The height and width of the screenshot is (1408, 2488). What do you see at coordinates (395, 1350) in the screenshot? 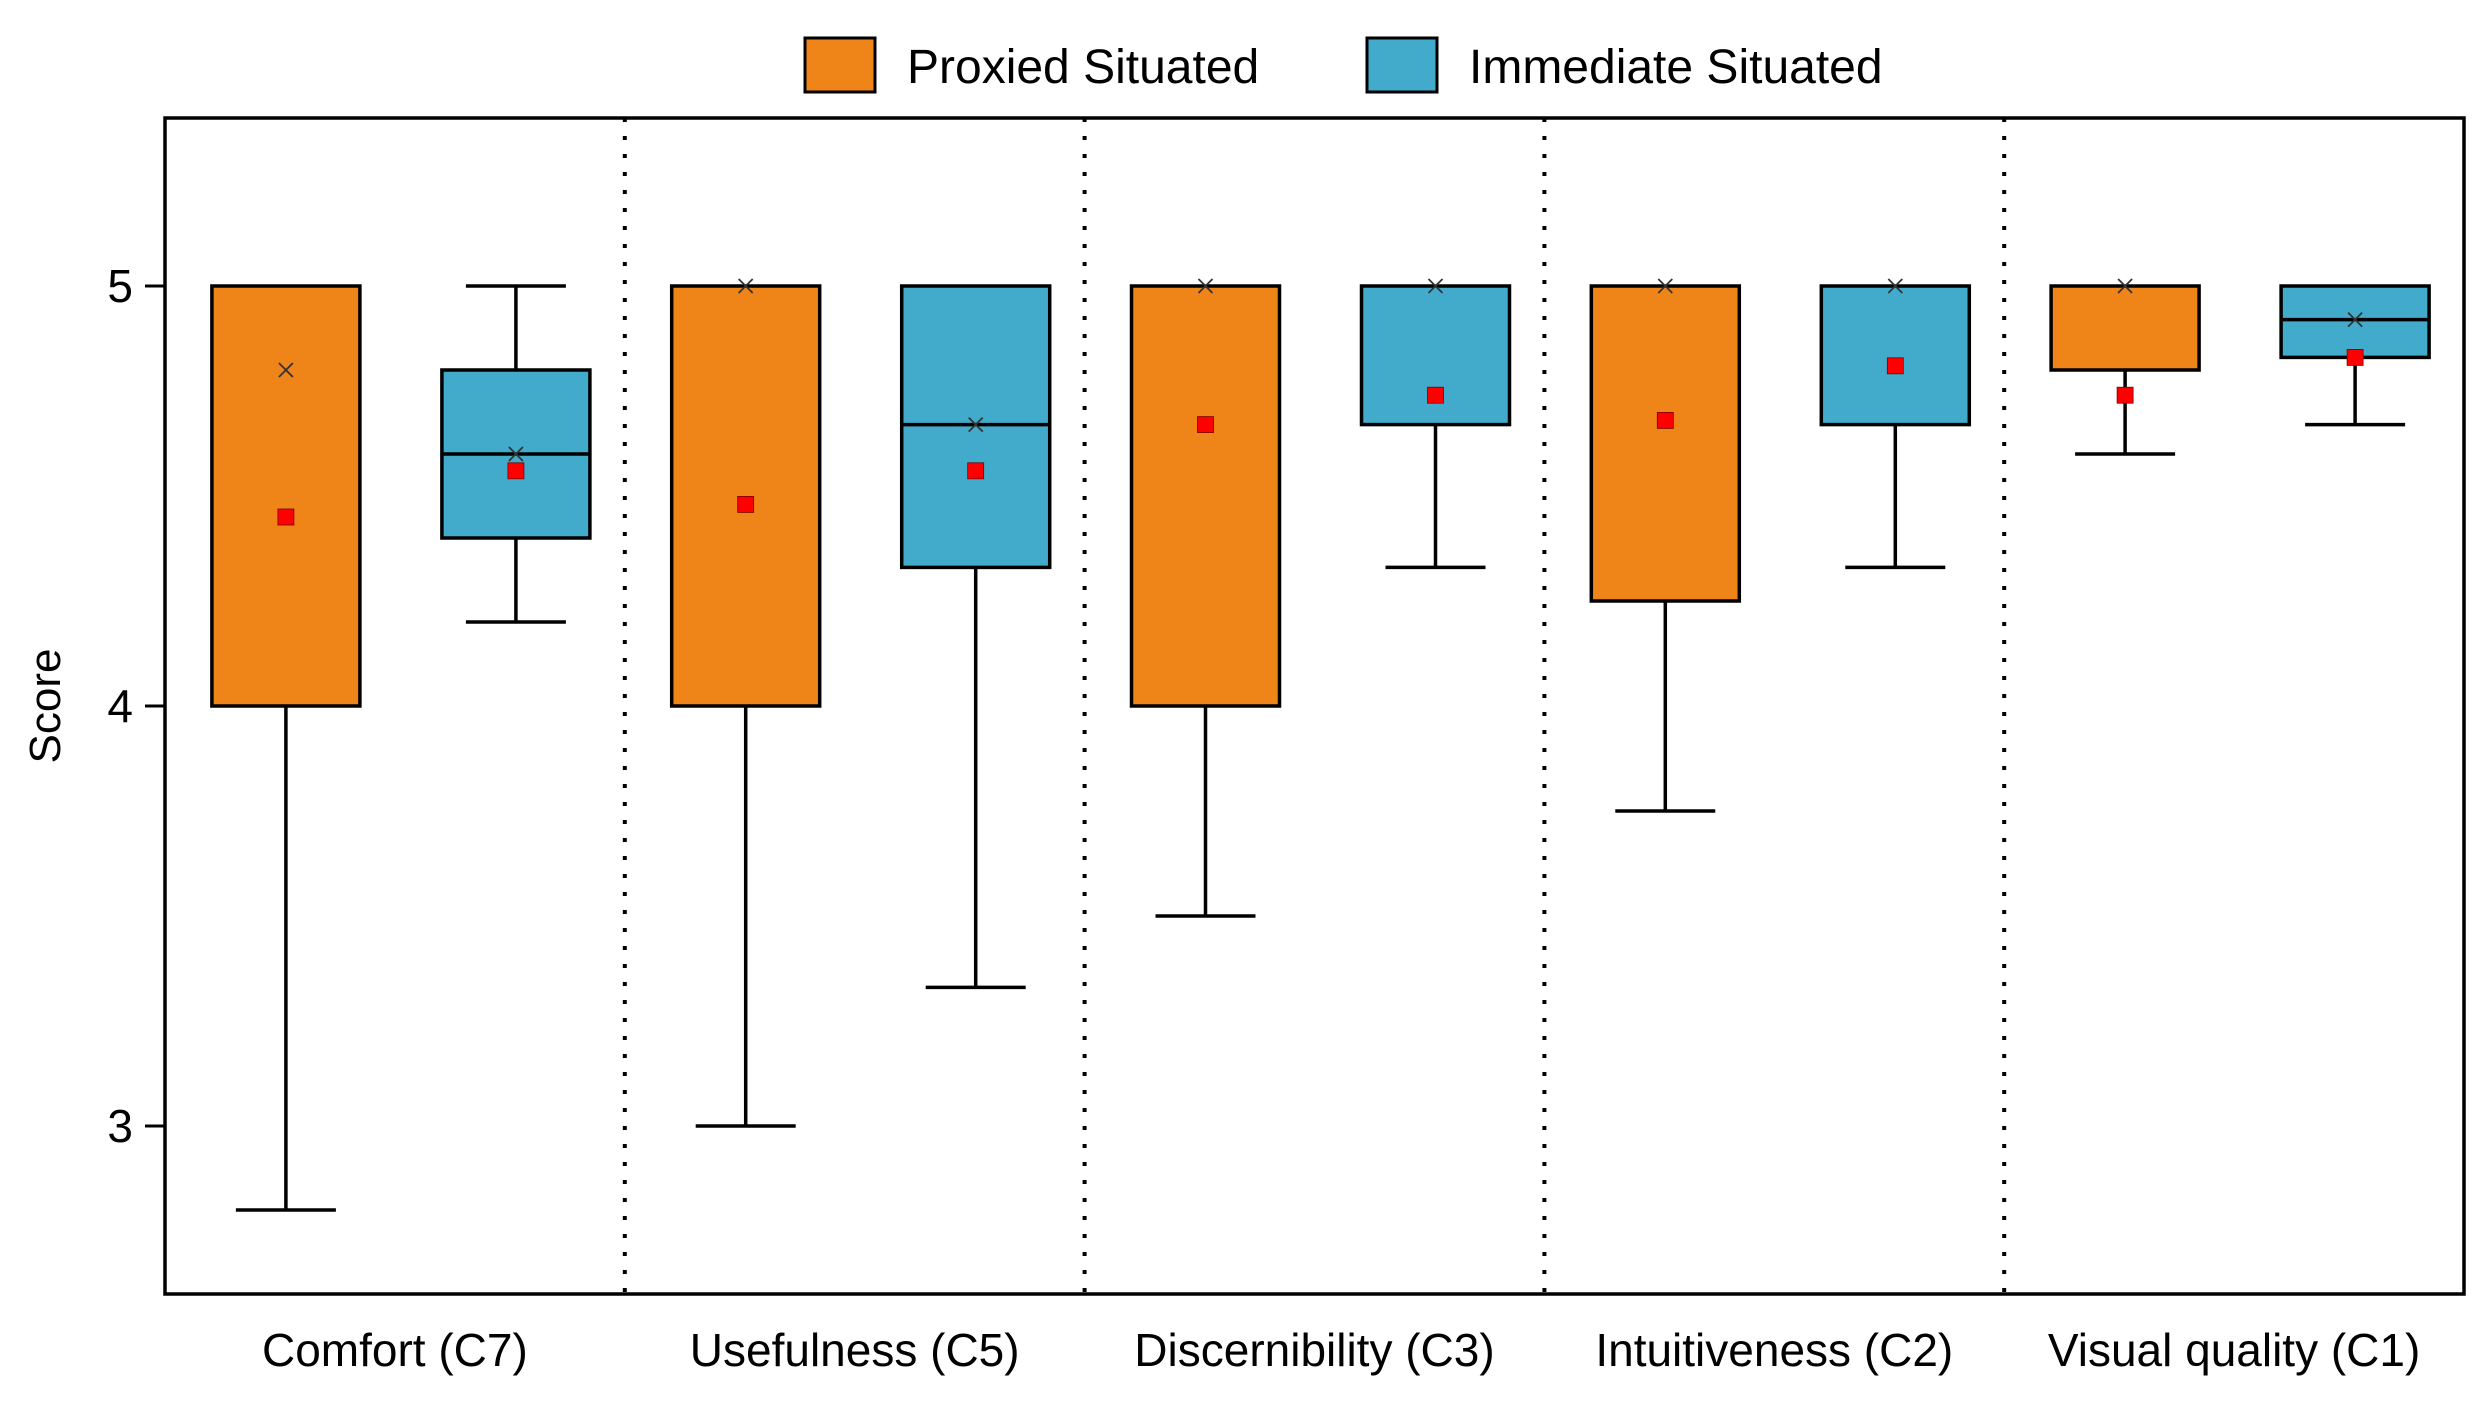
I see `x-tick-label: Comfort (C7)` at bounding box center [395, 1350].